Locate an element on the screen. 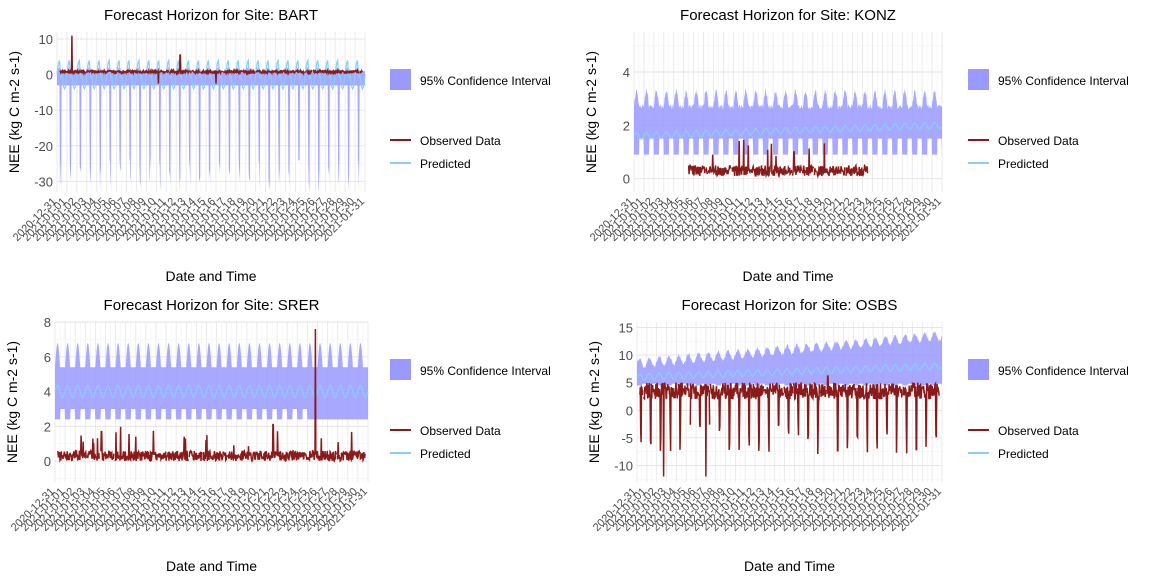 Image resolution: width=1157 pixels, height=587 pixels. chart-title: Forecast Horizon for Site: BART is located at coordinates (211, 15).